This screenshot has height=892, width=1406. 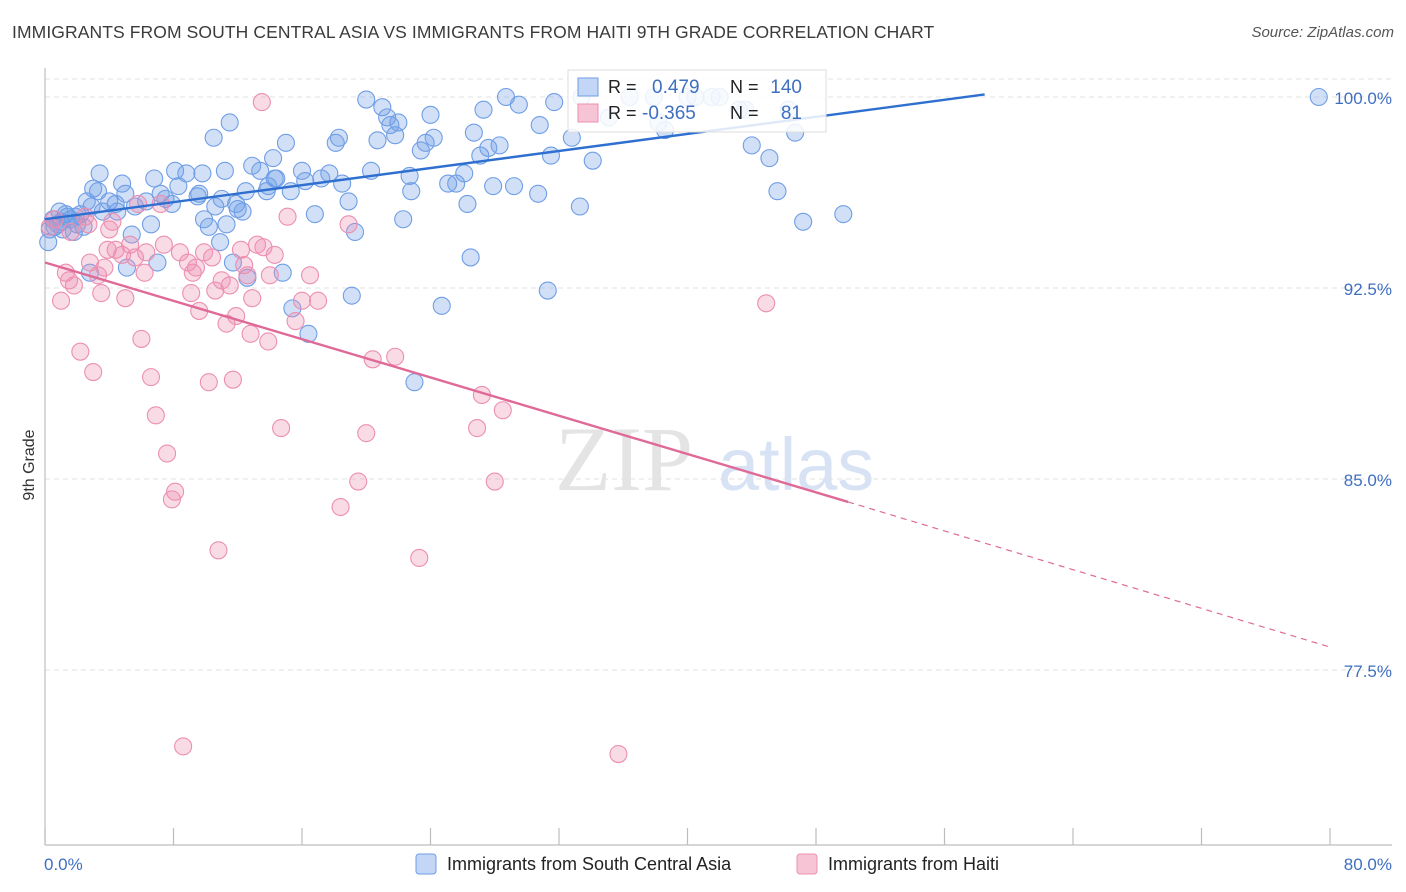 I want to click on stats-n-value-2: 81, so click(x=791, y=113).